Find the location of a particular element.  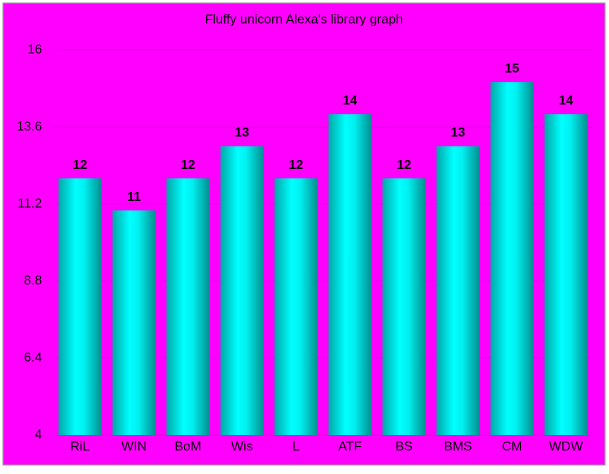

data-label: 15 is located at coordinates (512, 68).